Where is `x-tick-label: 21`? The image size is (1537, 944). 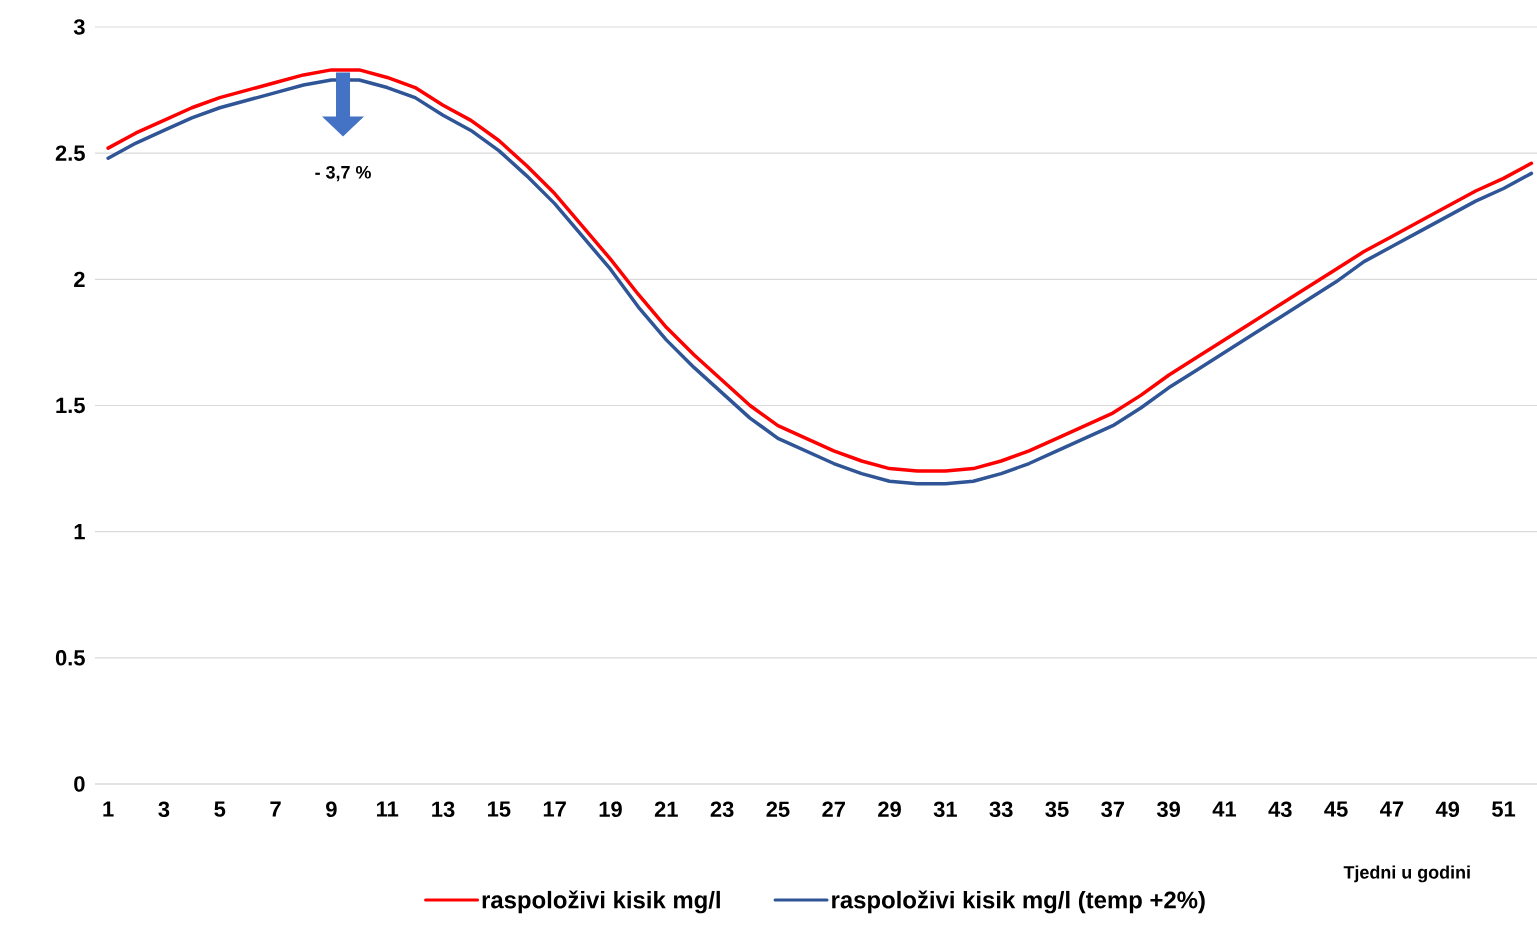 x-tick-label: 21 is located at coordinates (666, 809).